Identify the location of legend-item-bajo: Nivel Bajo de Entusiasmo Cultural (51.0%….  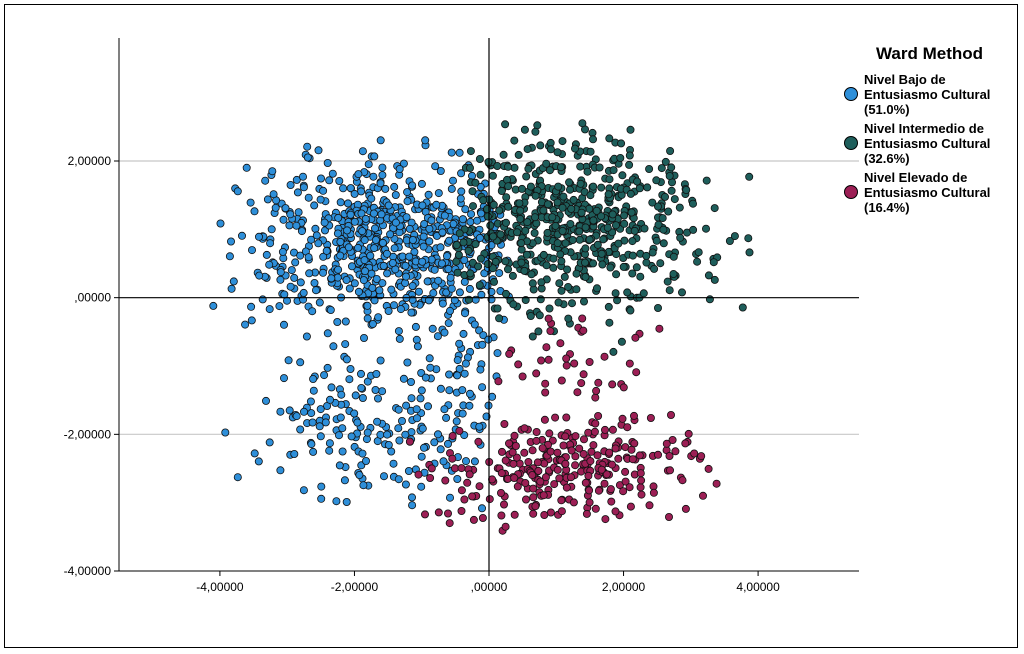
(929, 94).